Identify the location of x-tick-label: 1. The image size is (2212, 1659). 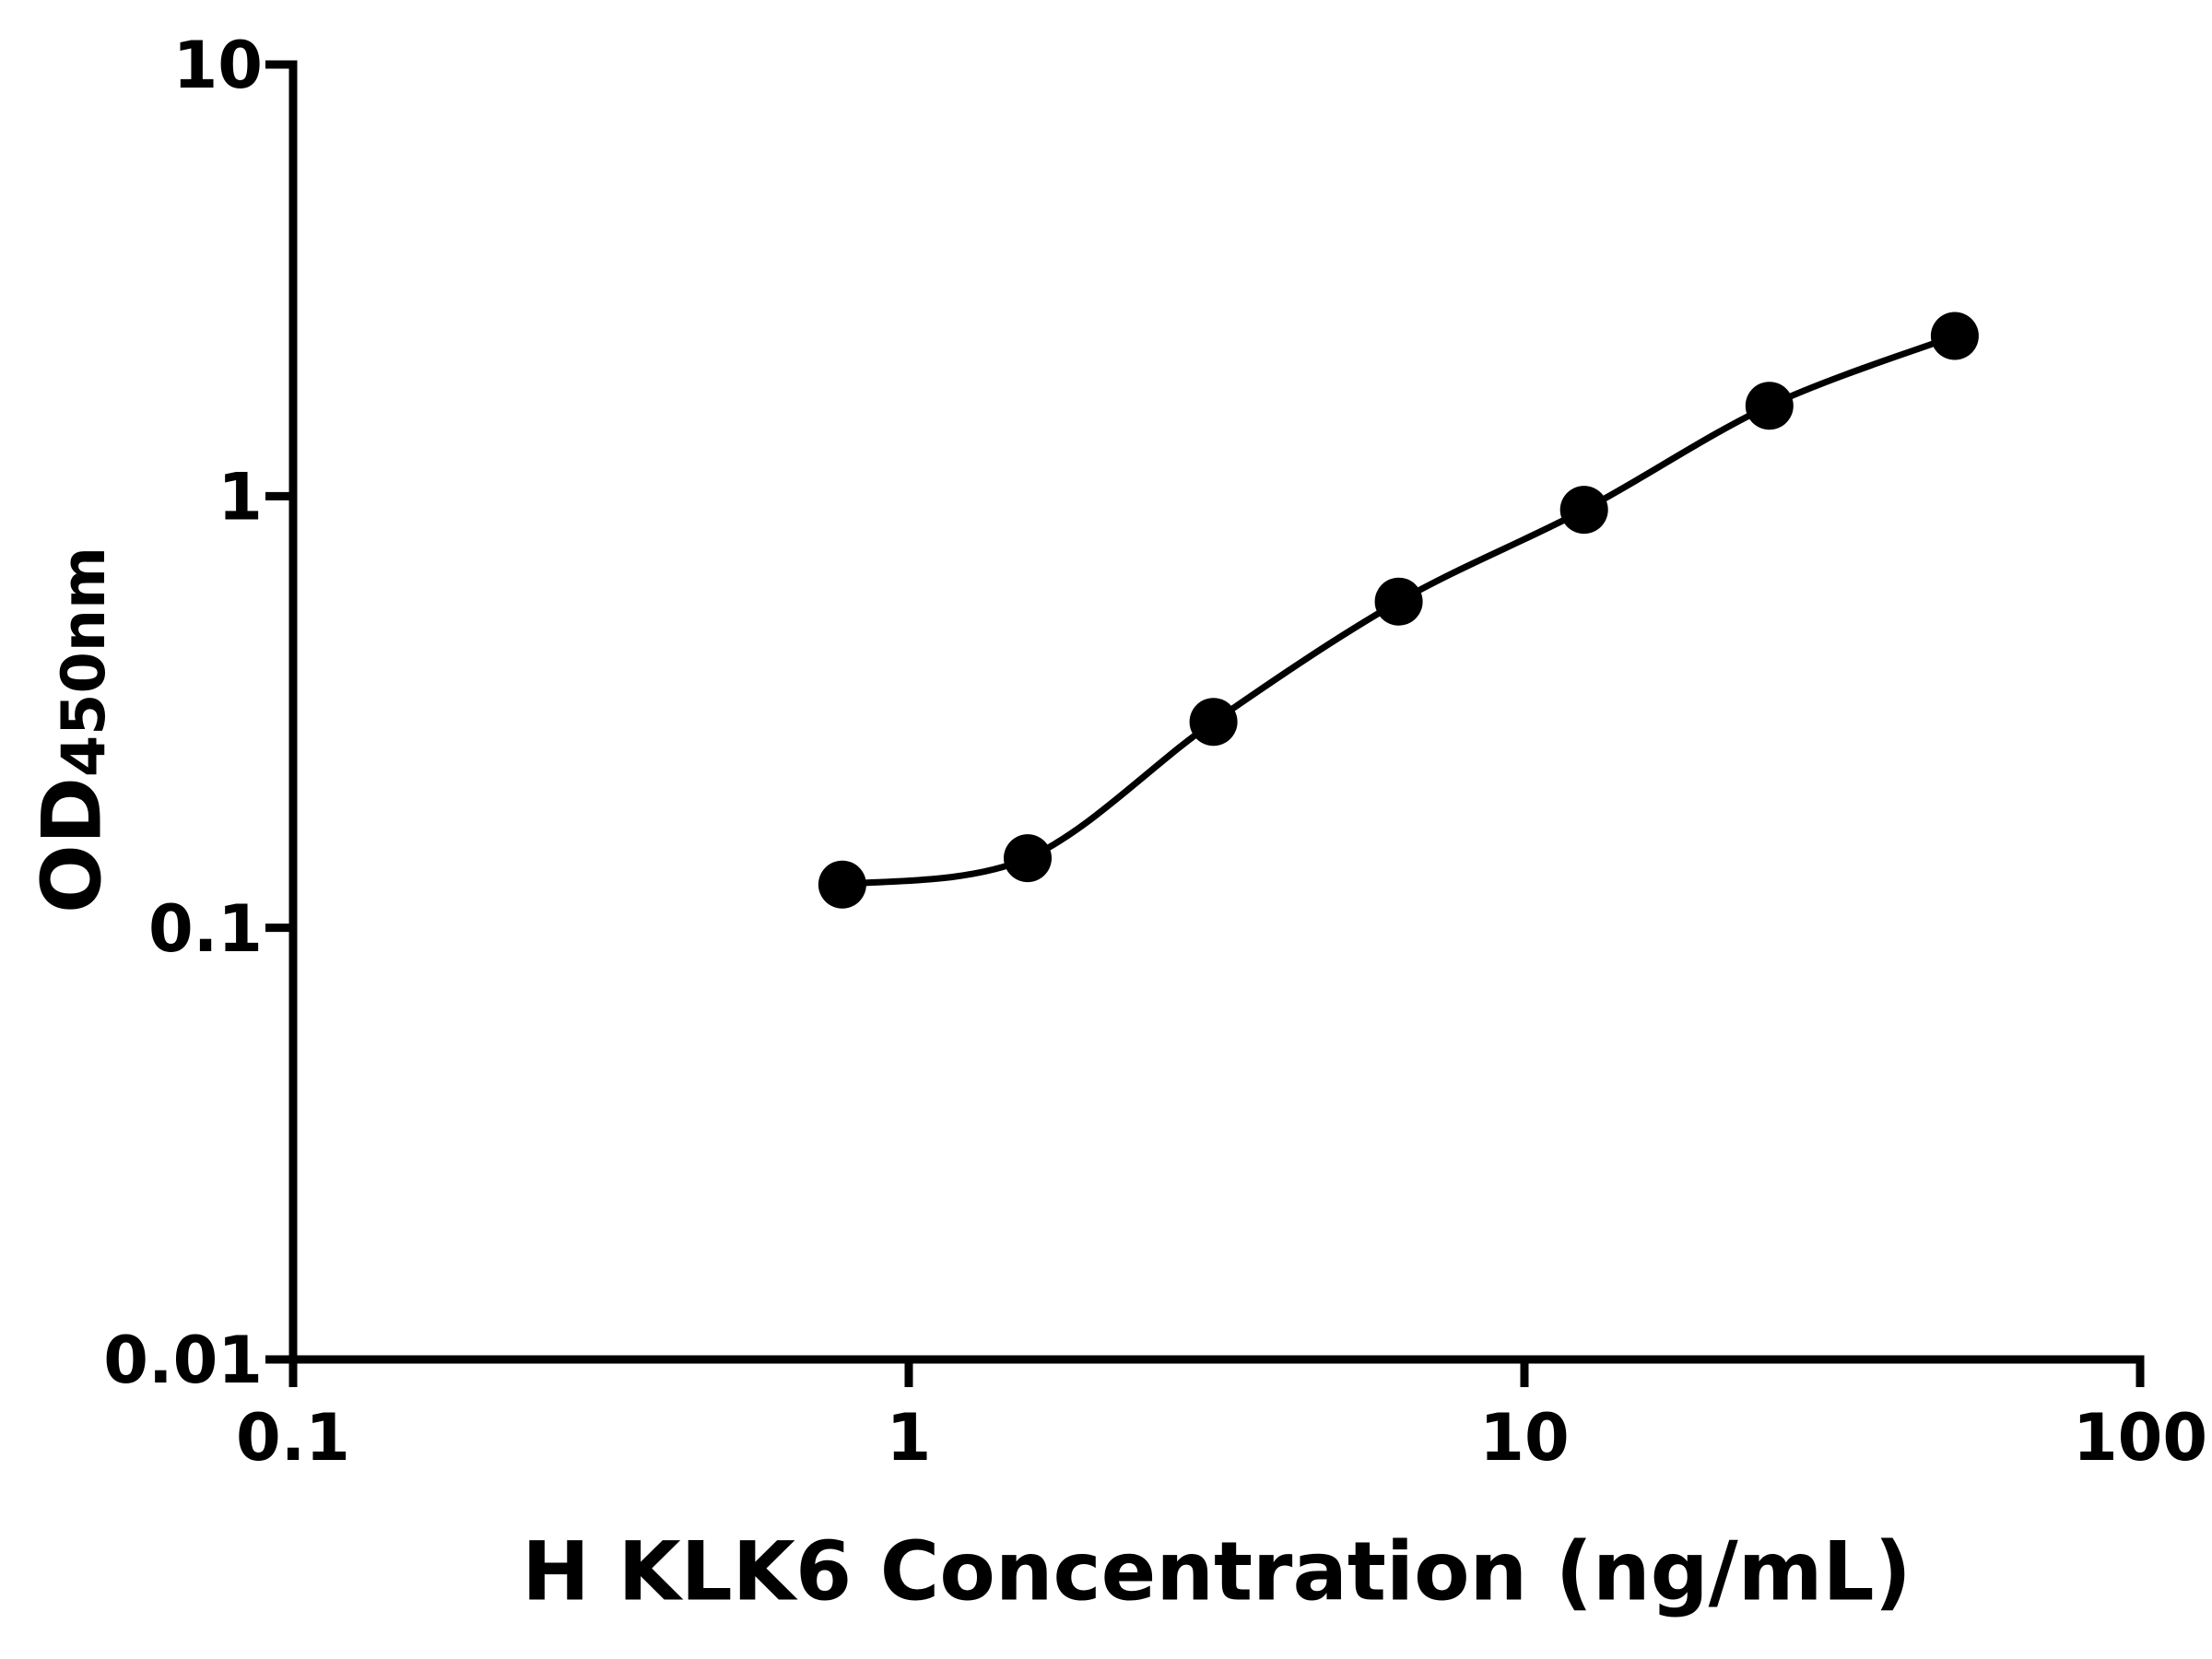
(909, 1438).